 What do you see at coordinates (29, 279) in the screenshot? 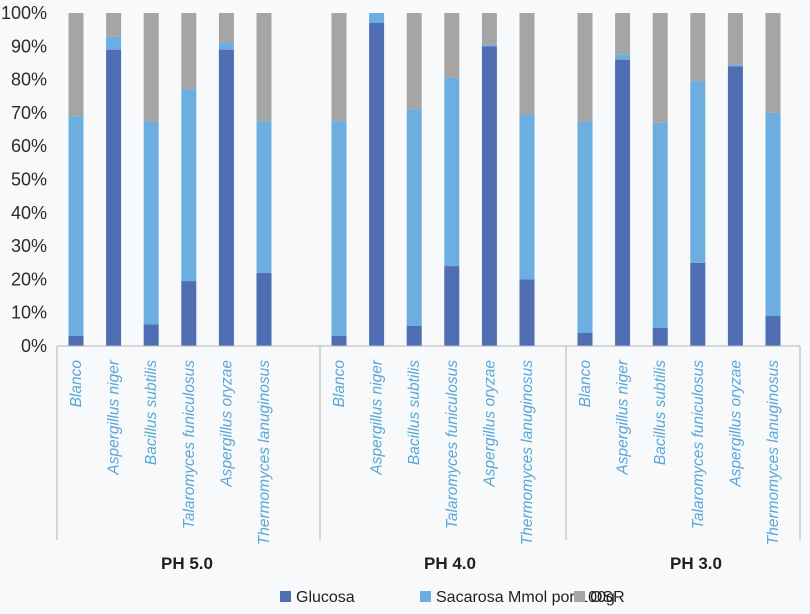
I see `y-tick-label: 20%` at bounding box center [29, 279].